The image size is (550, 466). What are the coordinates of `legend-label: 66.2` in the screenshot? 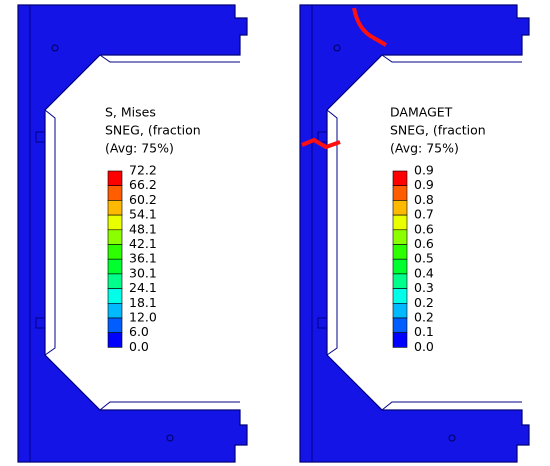 It's located at (143, 184).